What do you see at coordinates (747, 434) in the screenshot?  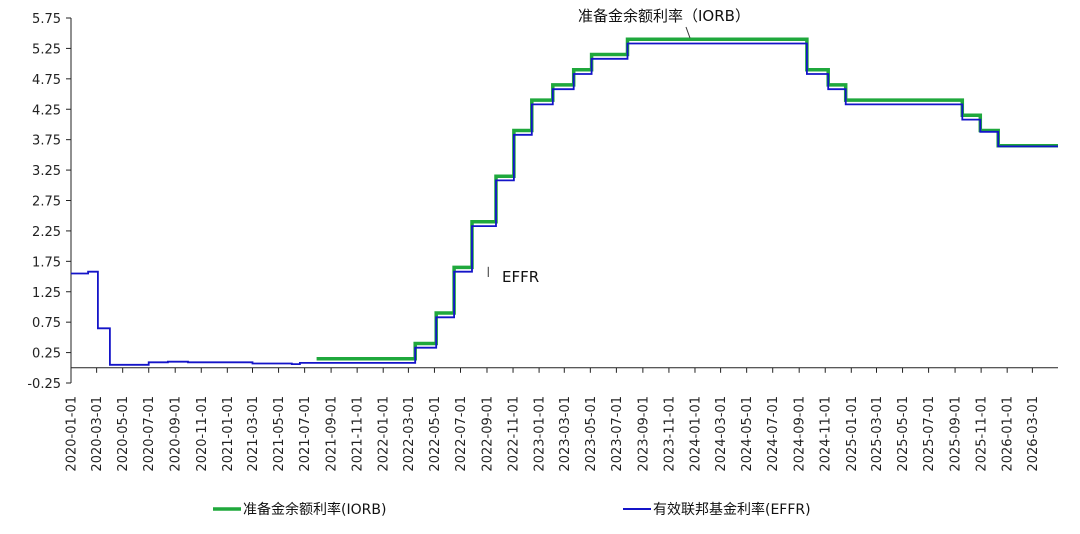 I see `x-tick-label: 2024-05-01` at bounding box center [747, 434].